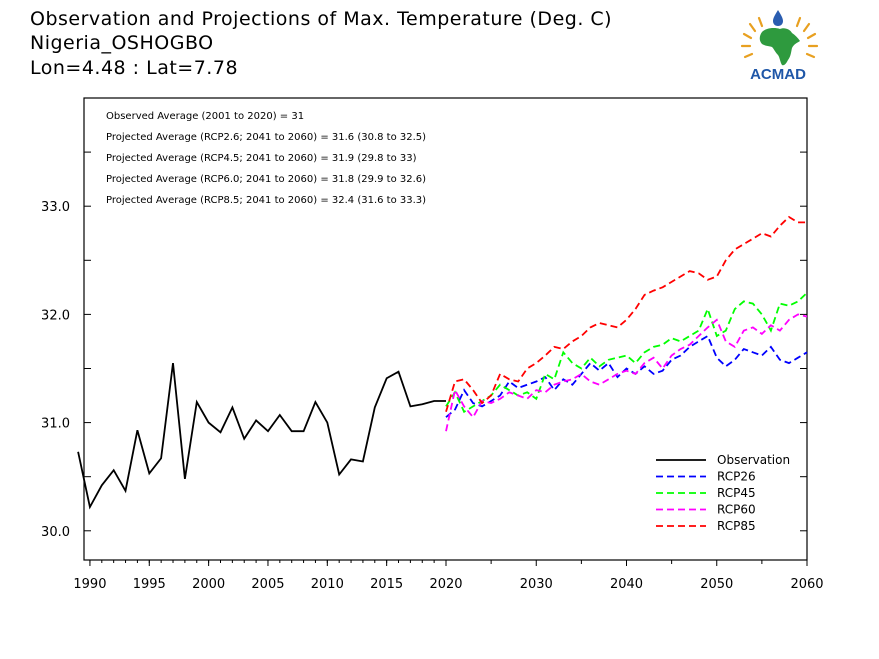 The image size is (879, 659). I want to click on series-line-rcp60, so click(626, 372).